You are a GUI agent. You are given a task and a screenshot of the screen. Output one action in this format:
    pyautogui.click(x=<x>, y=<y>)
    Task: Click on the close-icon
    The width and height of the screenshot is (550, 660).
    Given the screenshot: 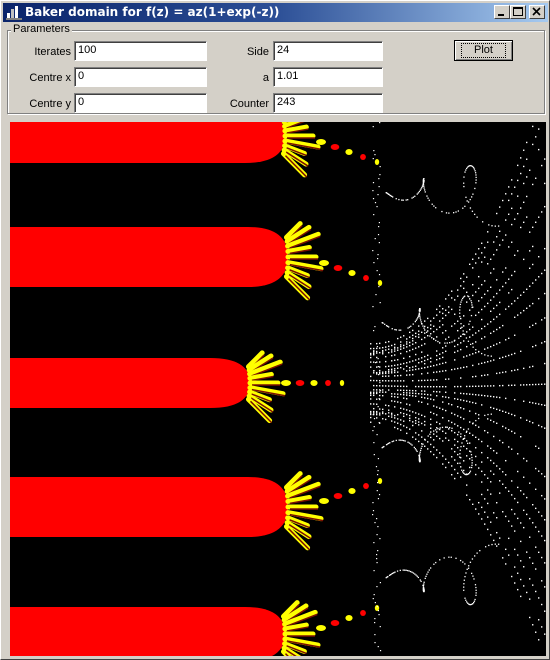 What is the action you would take?
    pyautogui.click(x=536, y=11)
    